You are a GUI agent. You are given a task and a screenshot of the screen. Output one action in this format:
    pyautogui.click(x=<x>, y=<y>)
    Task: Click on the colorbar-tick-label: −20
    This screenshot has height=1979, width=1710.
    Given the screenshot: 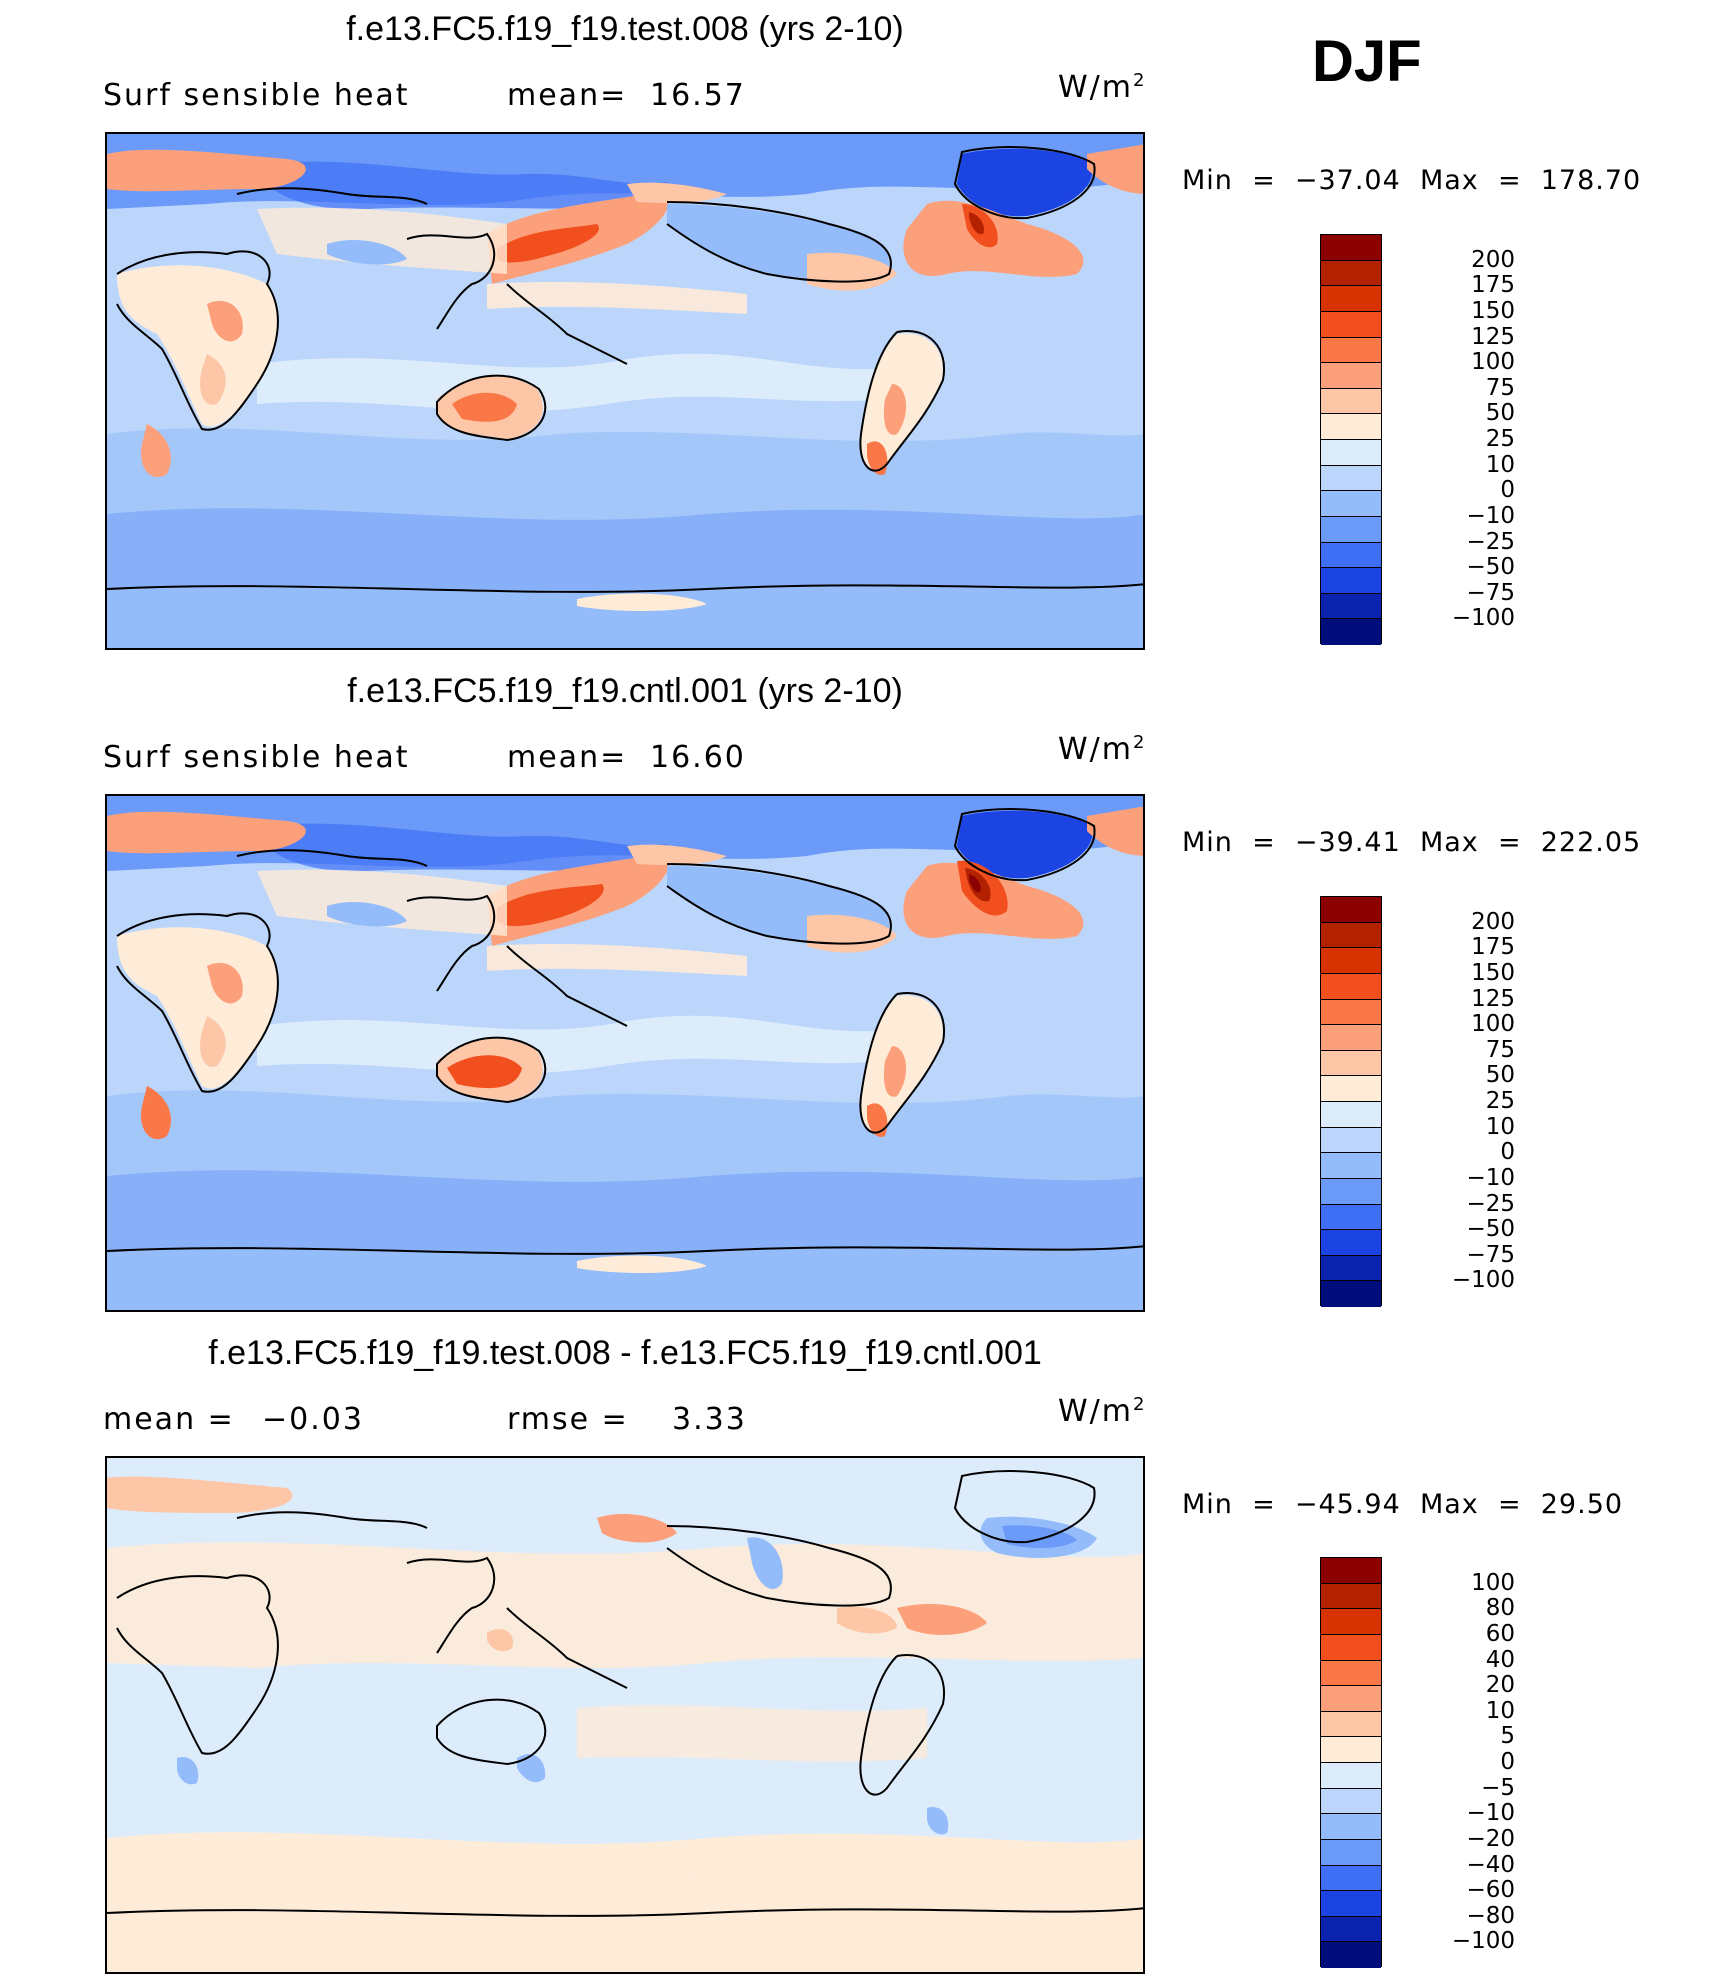 What is the action you would take?
    pyautogui.click(x=1490, y=1838)
    